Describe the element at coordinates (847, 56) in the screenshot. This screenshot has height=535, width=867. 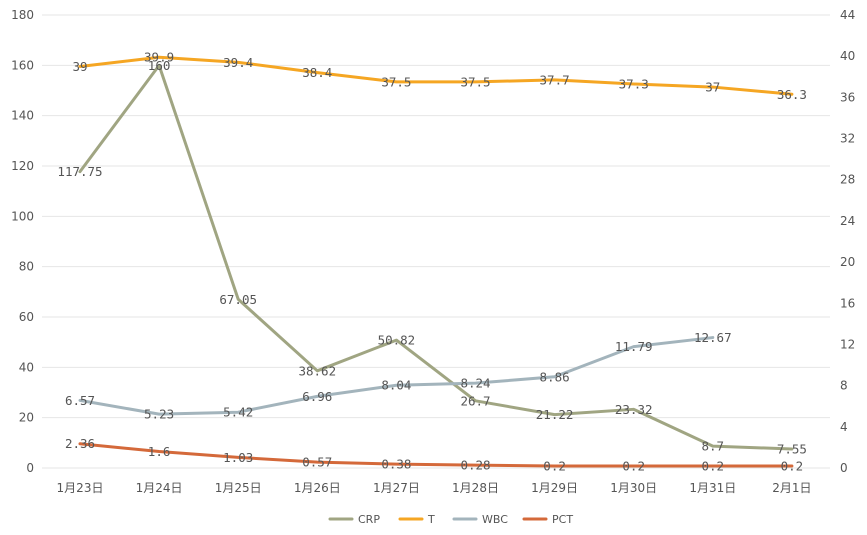
I see `y-right-tick-label: 40` at that location.